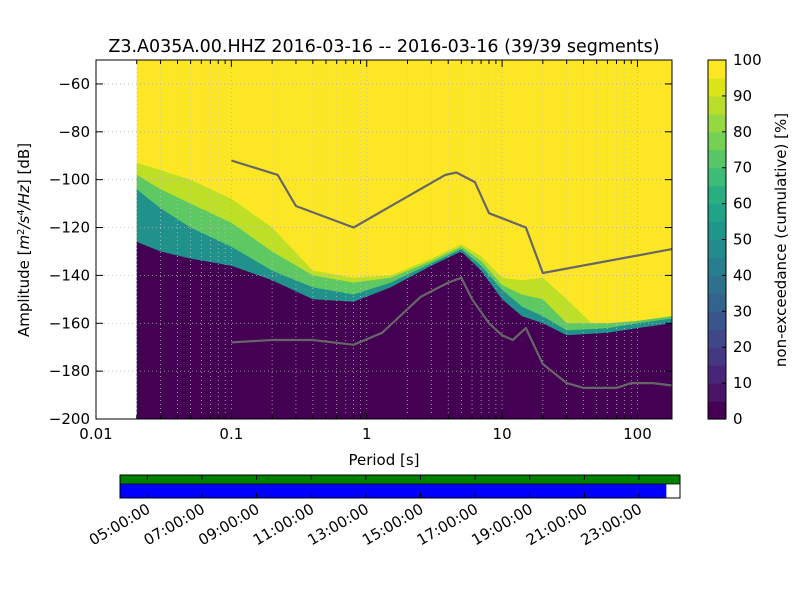 This screenshot has width=800, height=600. Describe the element at coordinates (69, 371) in the screenshot. I see `y-tick-label: −180` at that location.